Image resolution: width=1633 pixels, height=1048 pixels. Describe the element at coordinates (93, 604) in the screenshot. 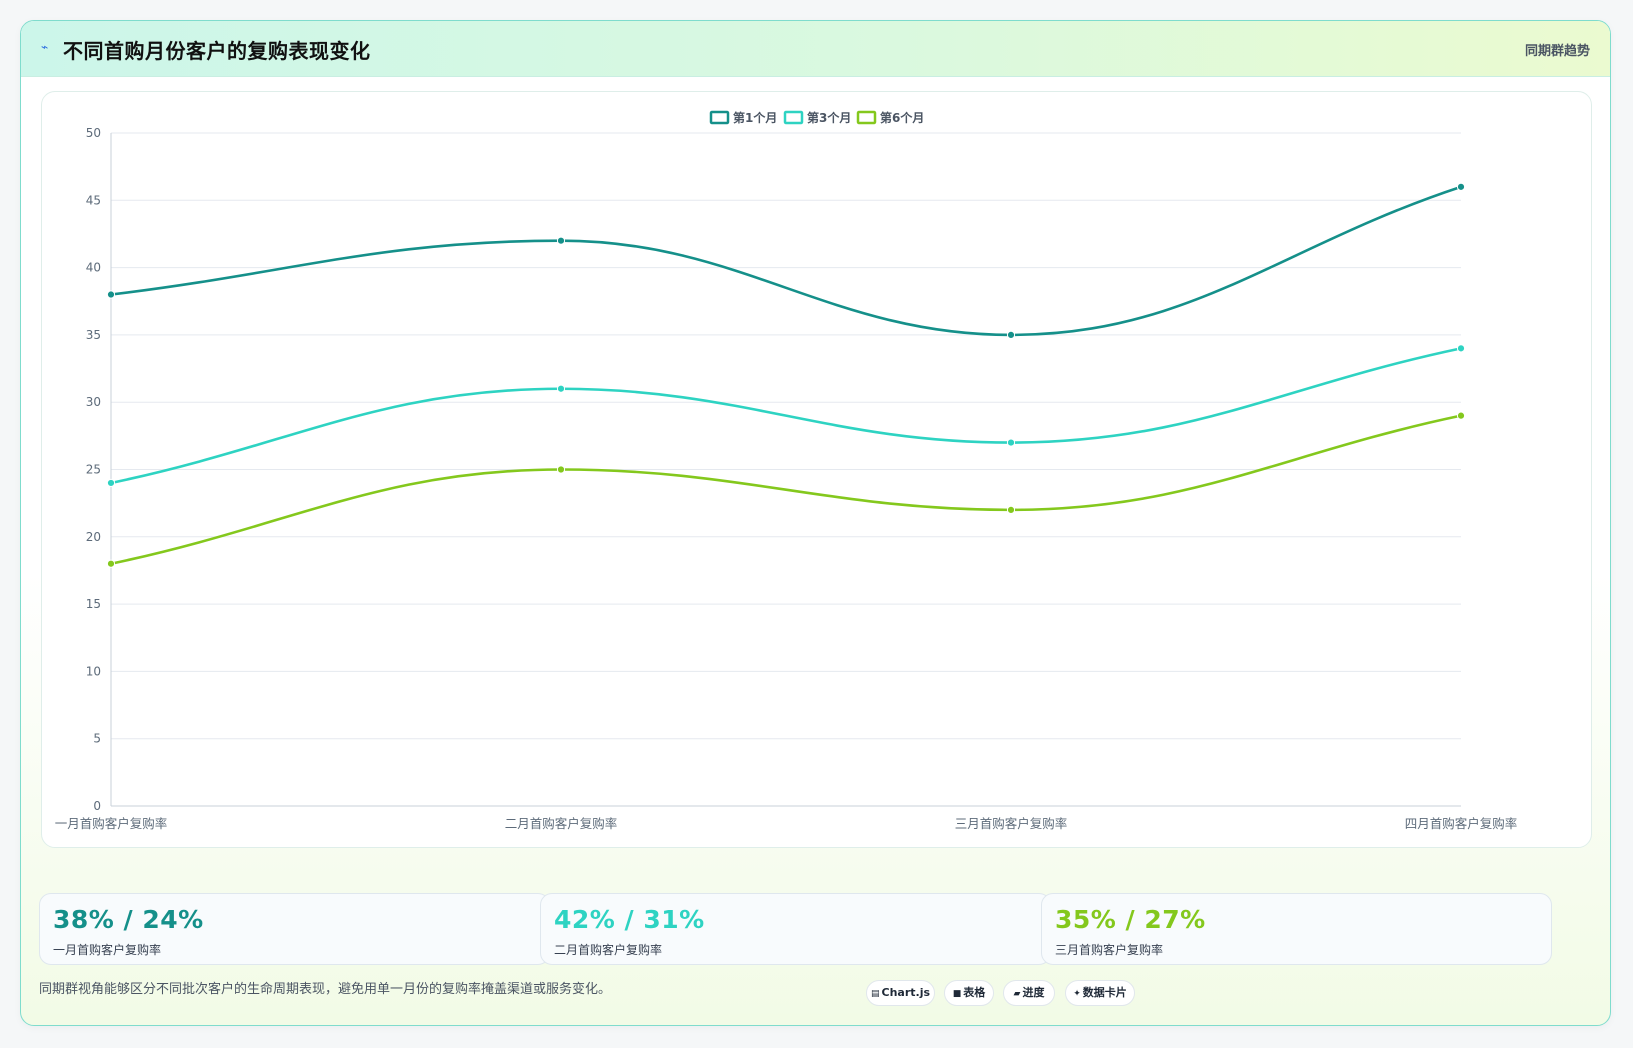

I see `y-tick-label: 15` at that location.